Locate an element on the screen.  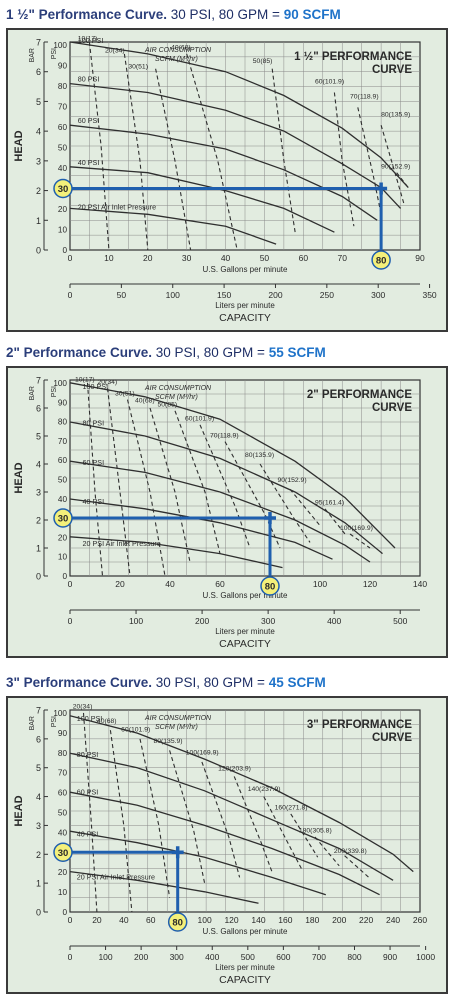
chart-title-line1: 1 ½" PERFORMANCE is located at coordinates (353, 57).